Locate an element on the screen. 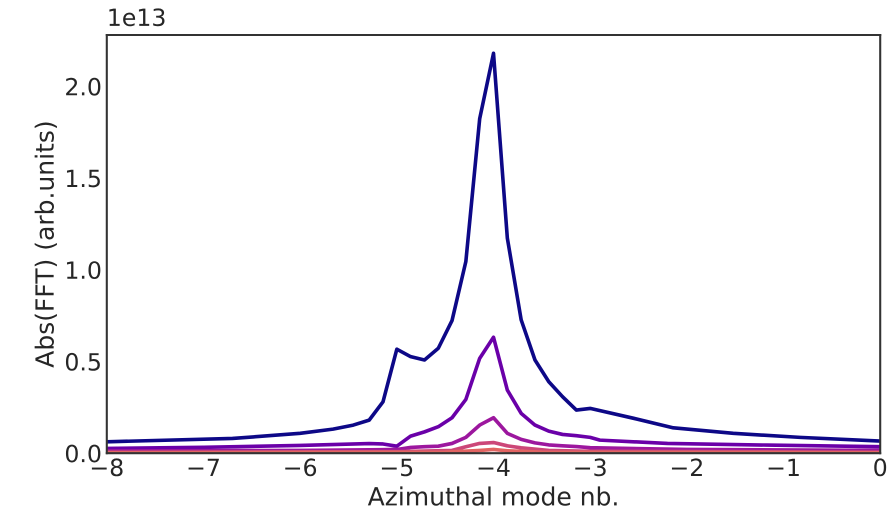  y-tick-label: 1.5 is located at coordinates (83, 179).